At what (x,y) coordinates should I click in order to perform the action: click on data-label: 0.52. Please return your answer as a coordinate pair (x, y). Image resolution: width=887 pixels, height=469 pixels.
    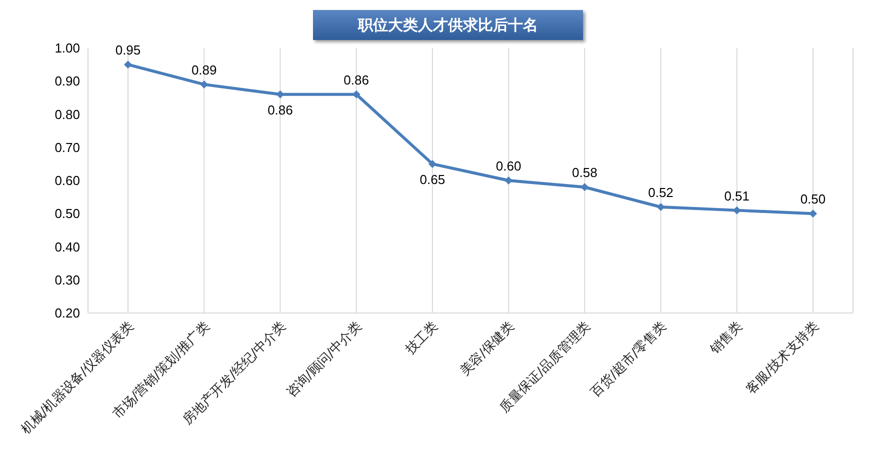
    Looking at the image, I should click on (661, 192).